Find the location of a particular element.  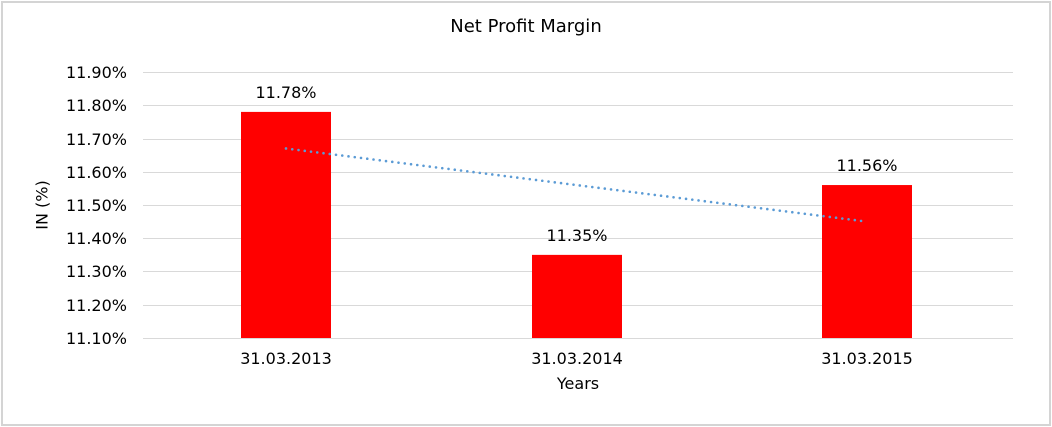

chart-title: Net Profit Margin is located at coordinates (526, 26).